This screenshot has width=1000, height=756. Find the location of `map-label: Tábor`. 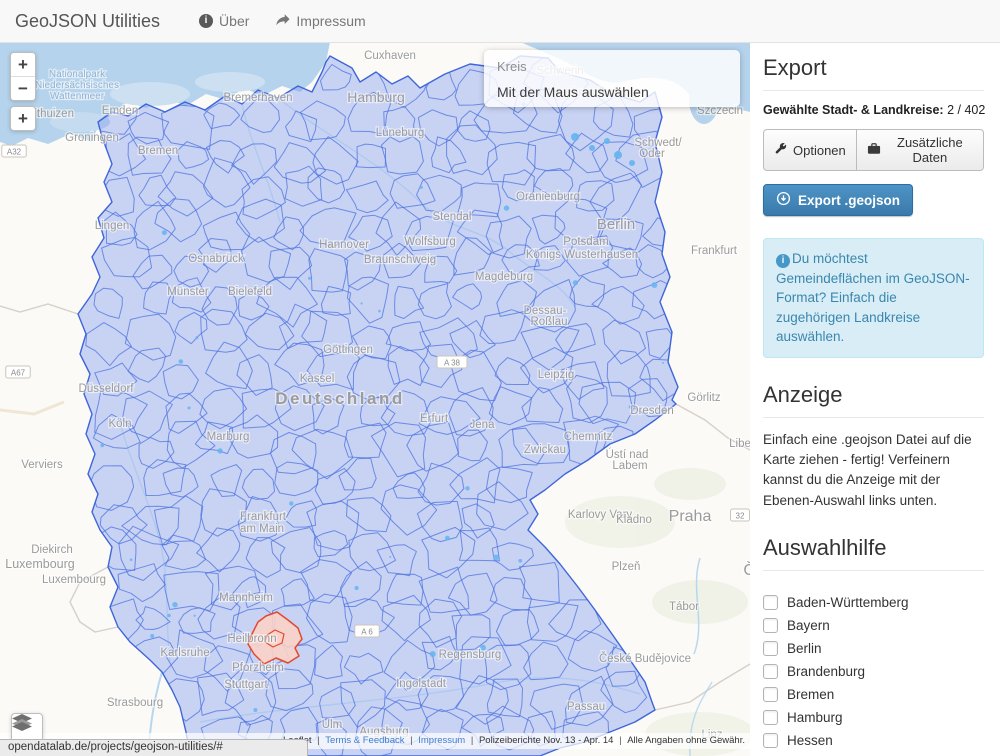

map-label: Tábor is located at coordinates (684, 607).